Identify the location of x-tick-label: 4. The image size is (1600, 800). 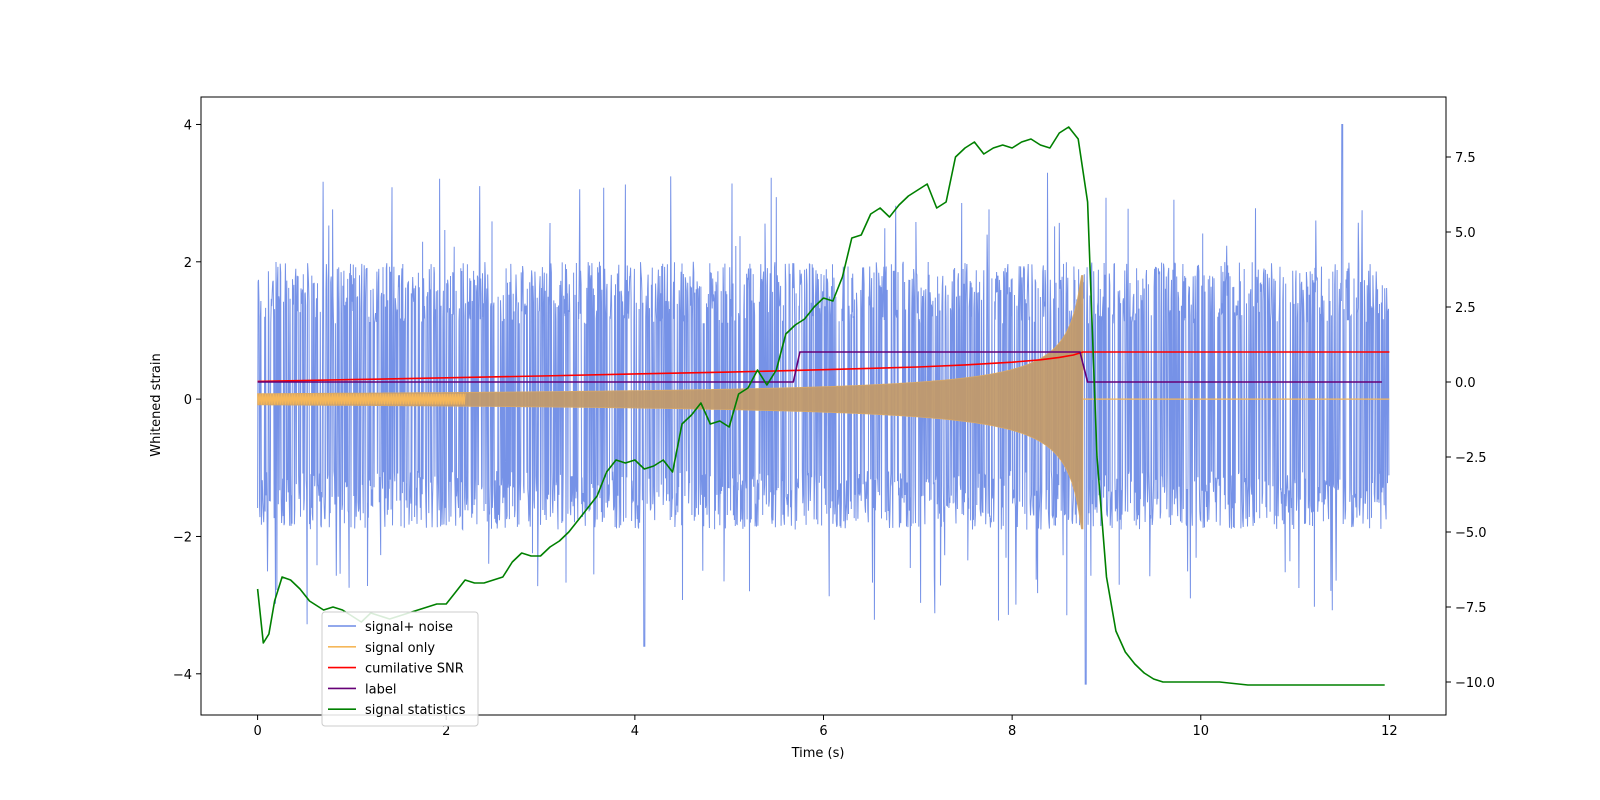
(635, 731).